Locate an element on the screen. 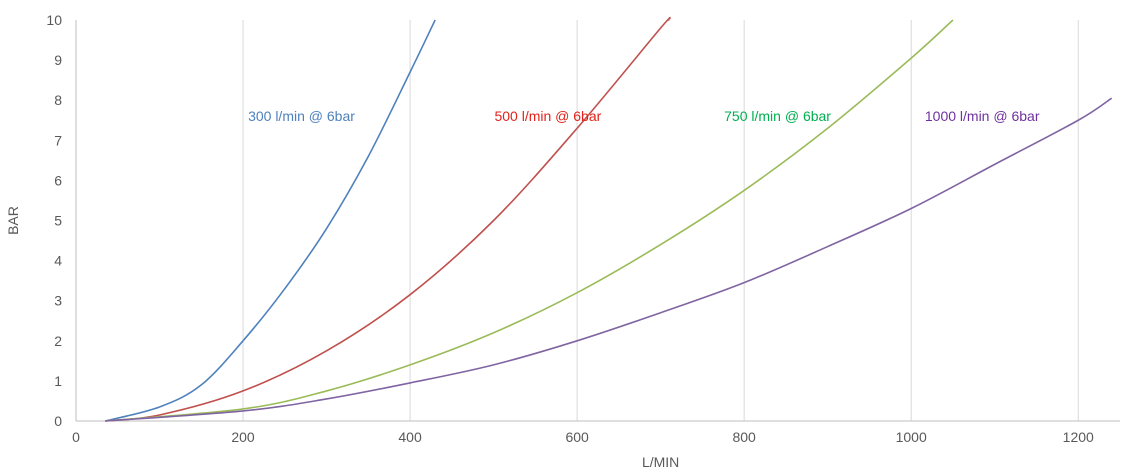  y-tick-label: 3 is located at coordinates (58, 301).